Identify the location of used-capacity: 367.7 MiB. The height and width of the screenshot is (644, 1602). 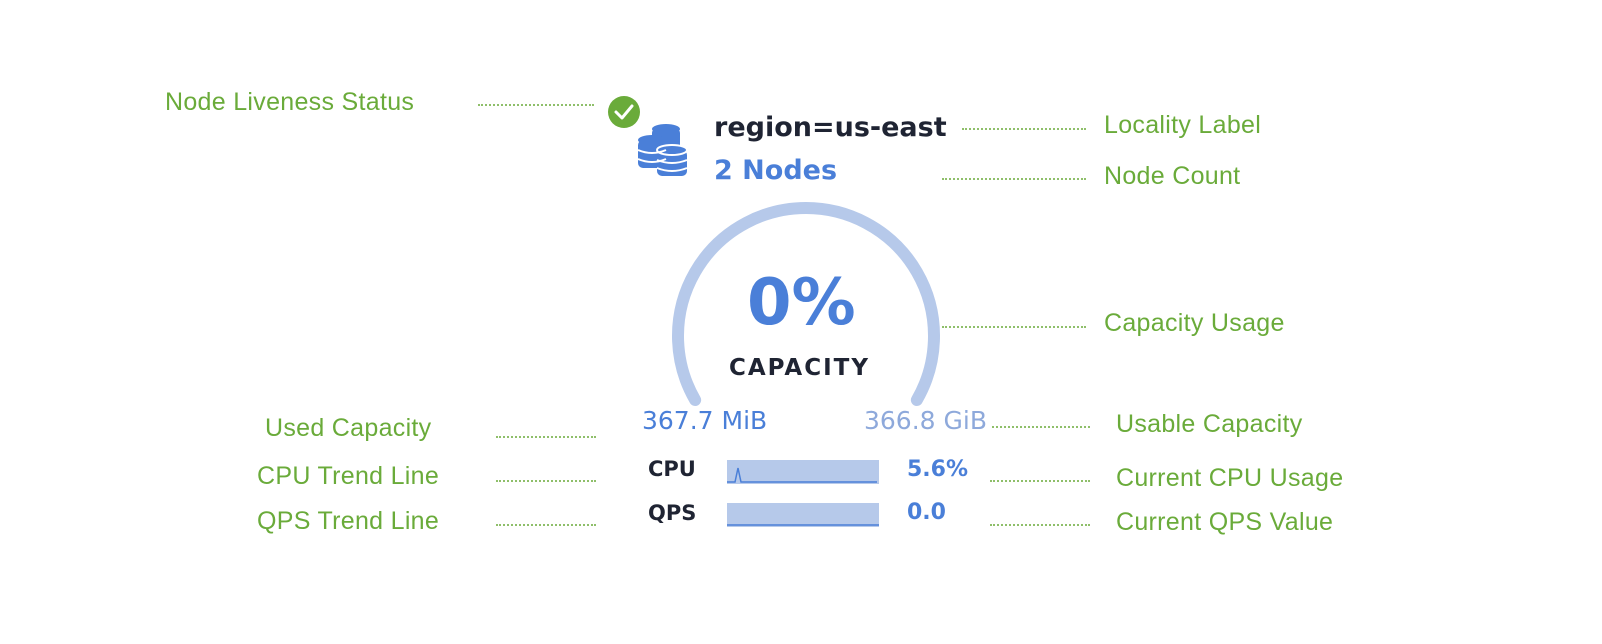
(705, 420).